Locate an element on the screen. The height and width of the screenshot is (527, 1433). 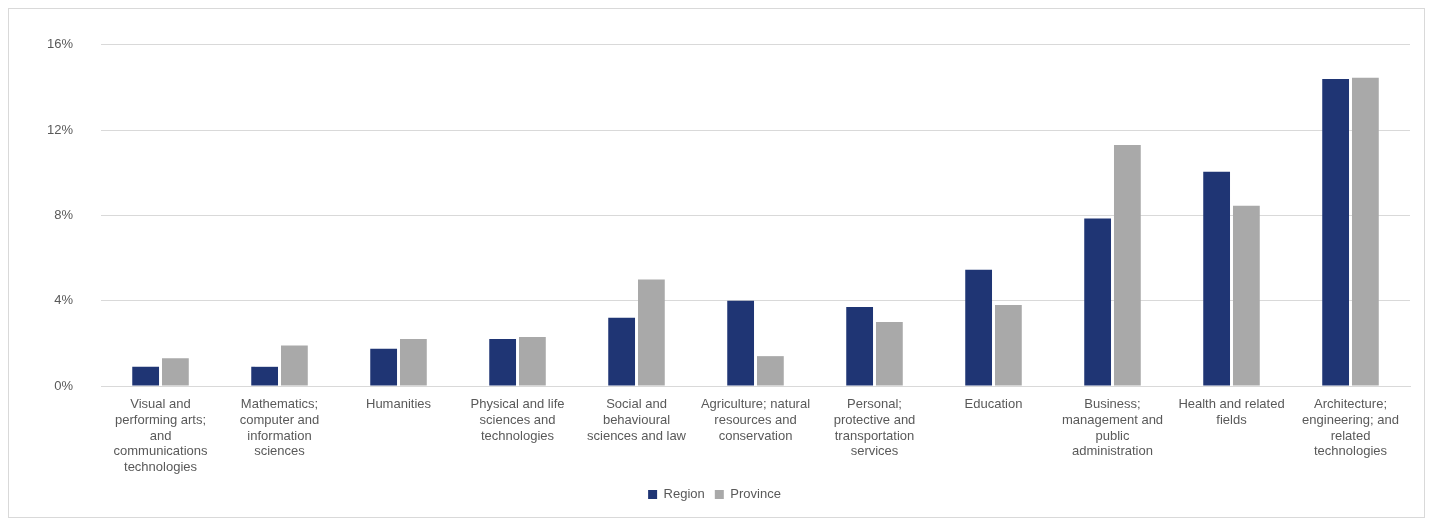
x-tick-label: Physical and life sciences and technologies is located at coordinates (517, 419).